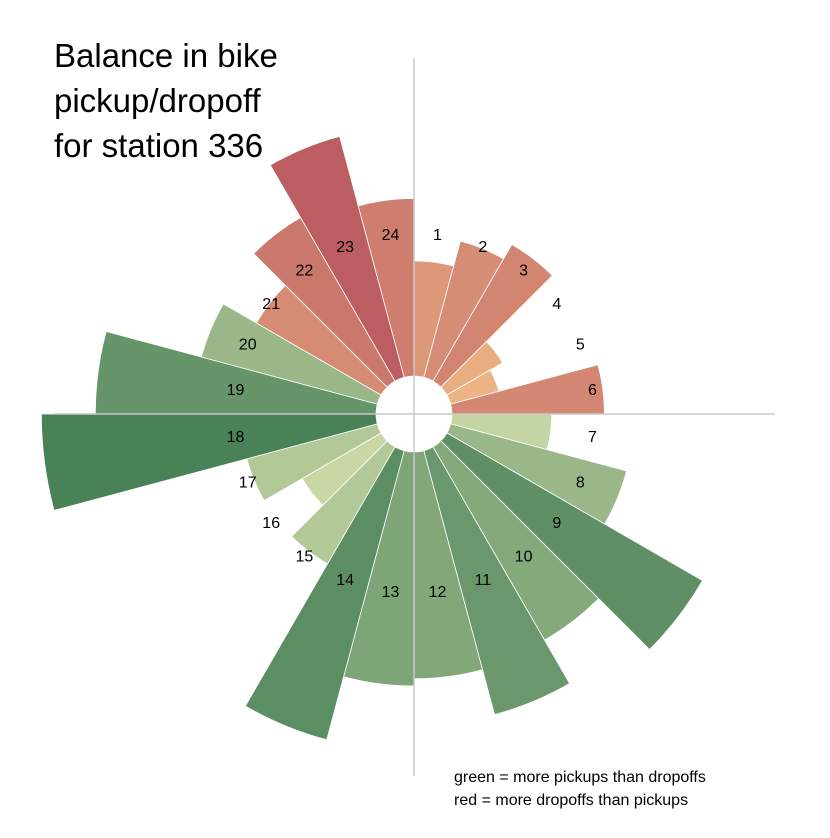 The image size is (830, 838). I want to click on hour-label-2: 2, so click(482, 247).